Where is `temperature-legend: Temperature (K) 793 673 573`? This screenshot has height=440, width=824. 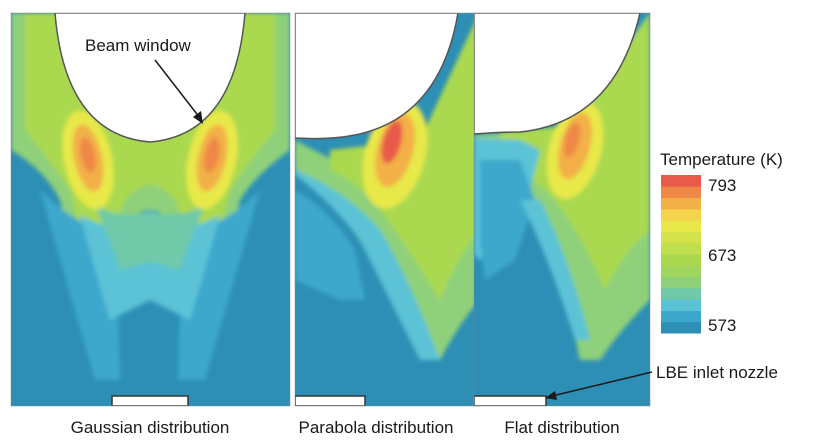 temperature-legend: Temperature (K) 793 673 573 is located at coordinates (721, 242).